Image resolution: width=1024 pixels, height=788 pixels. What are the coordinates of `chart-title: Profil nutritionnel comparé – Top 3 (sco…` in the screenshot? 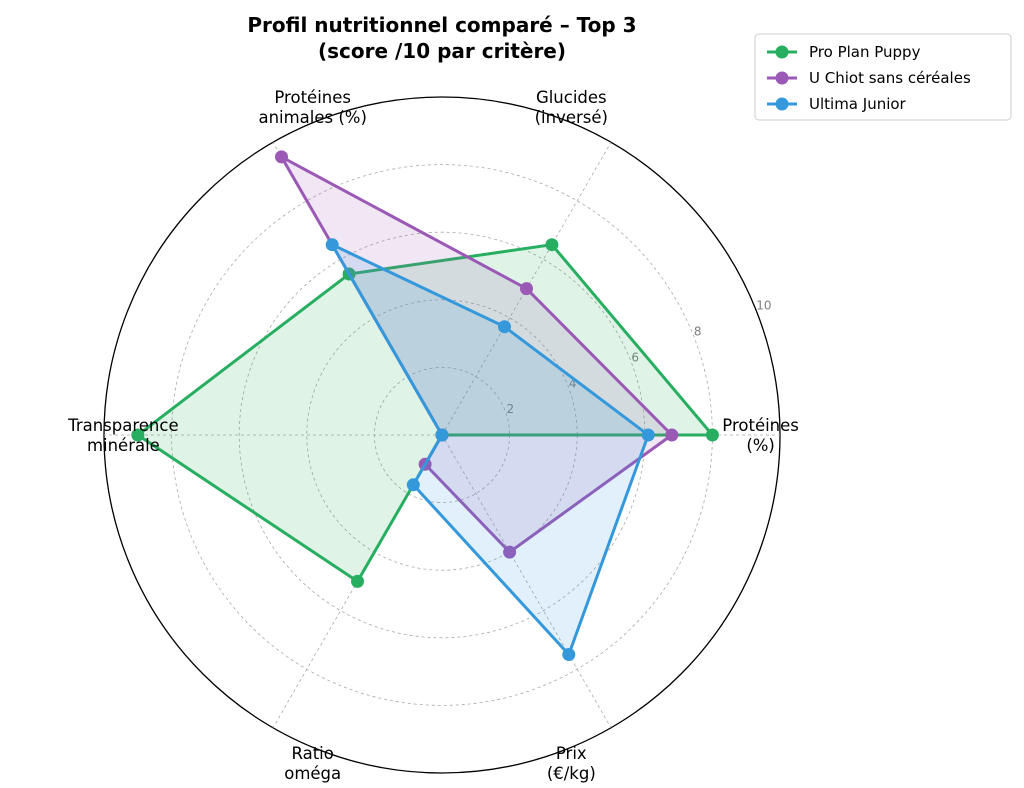 It's located at (441, 38).